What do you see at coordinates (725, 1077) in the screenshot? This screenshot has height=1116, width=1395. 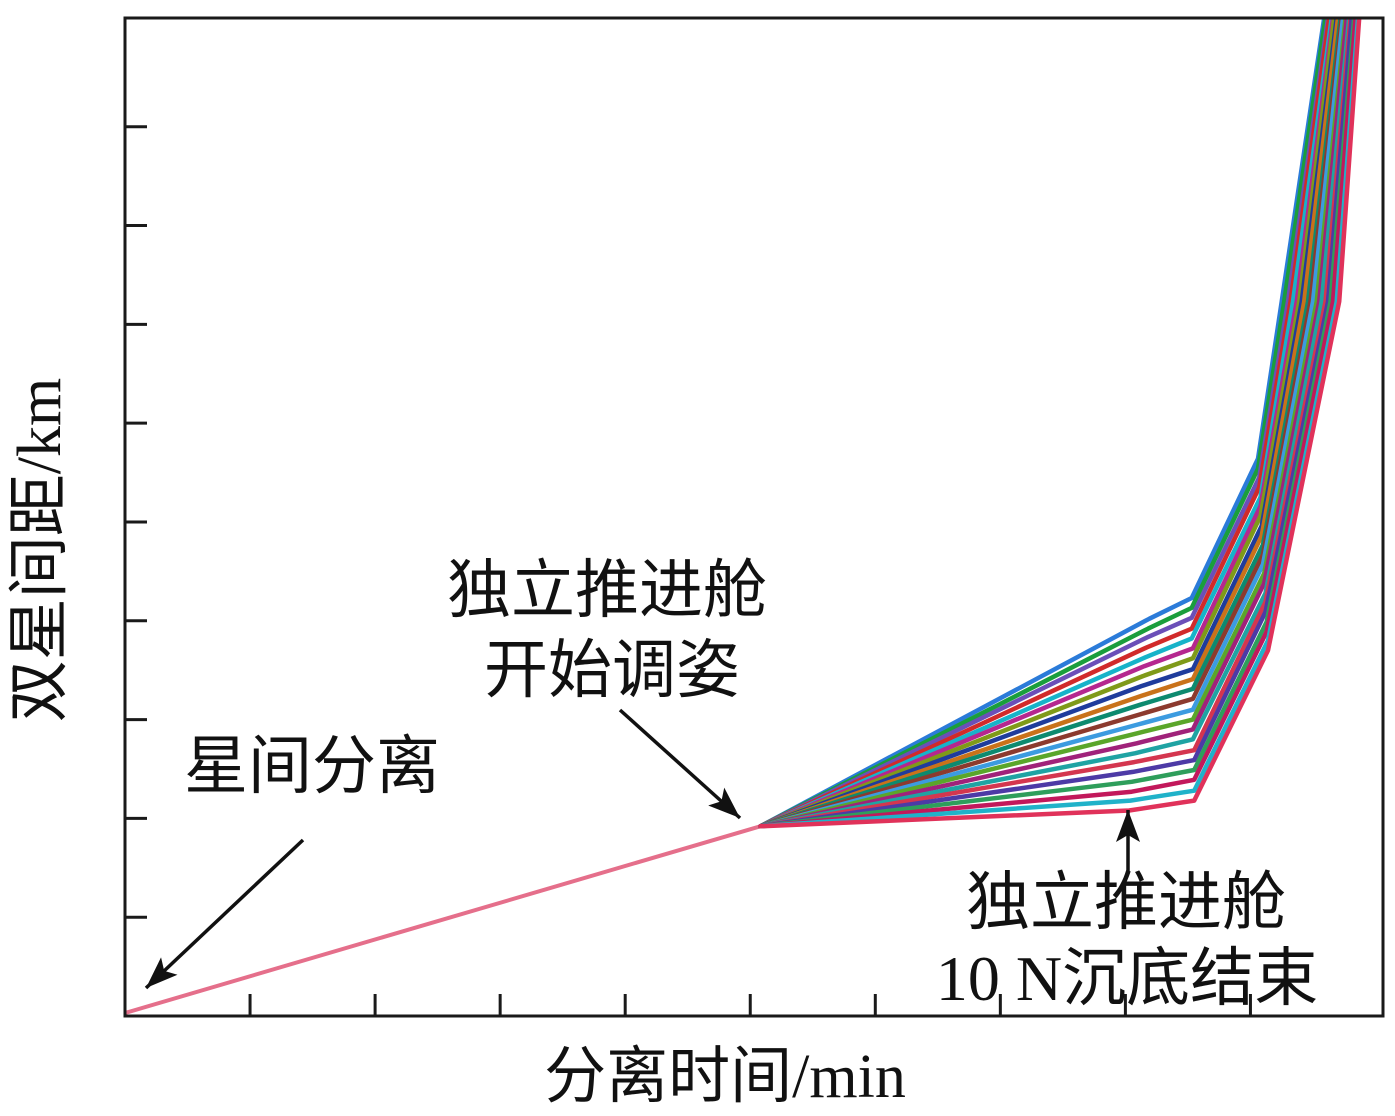 I see `x-axis-label: 分离时间/min` at bounding box center [725, 1077].